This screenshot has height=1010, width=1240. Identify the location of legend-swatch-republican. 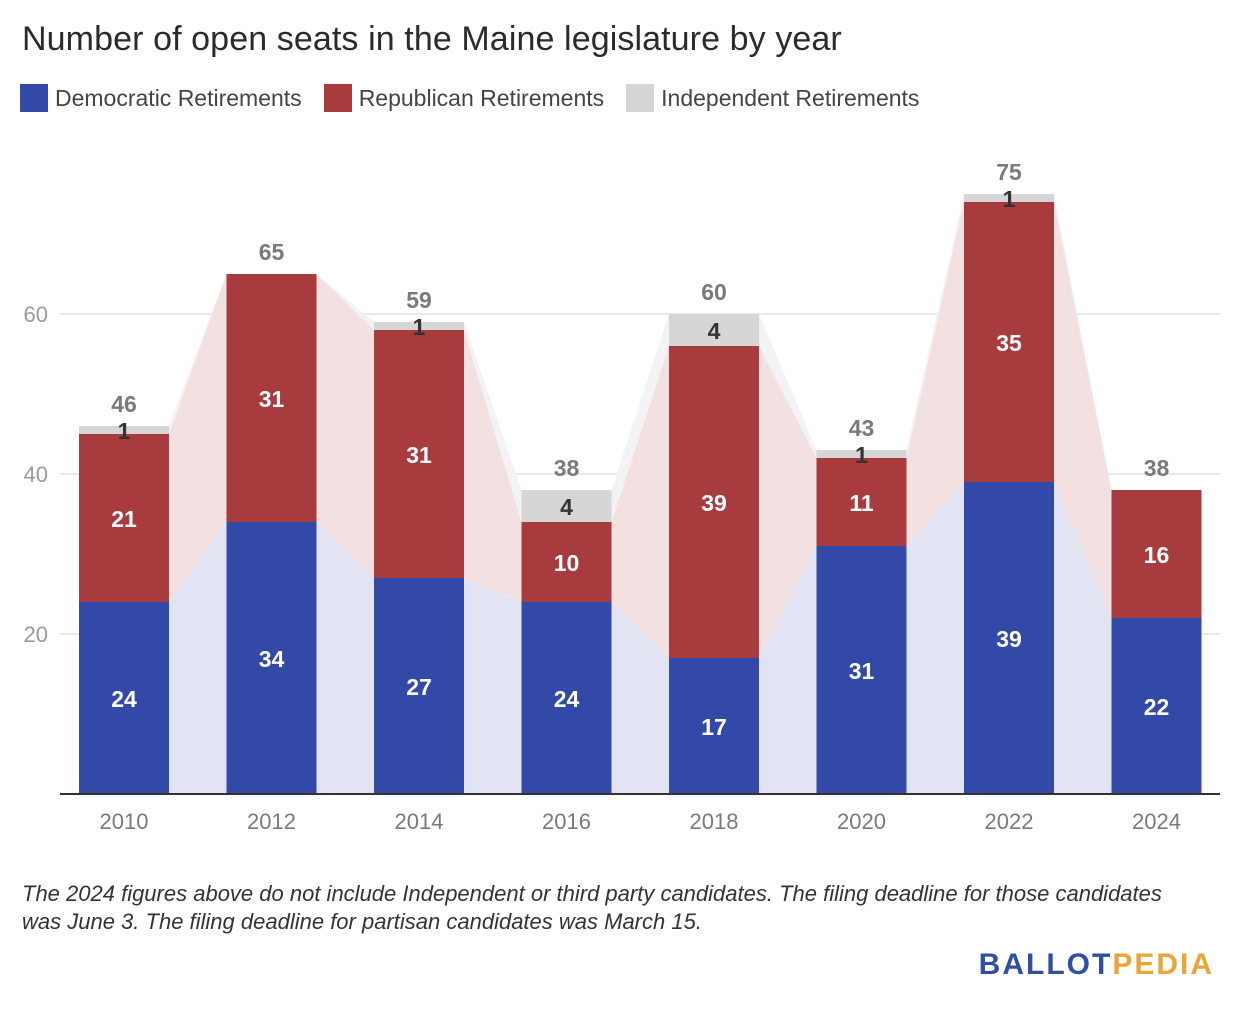
(337, 98).